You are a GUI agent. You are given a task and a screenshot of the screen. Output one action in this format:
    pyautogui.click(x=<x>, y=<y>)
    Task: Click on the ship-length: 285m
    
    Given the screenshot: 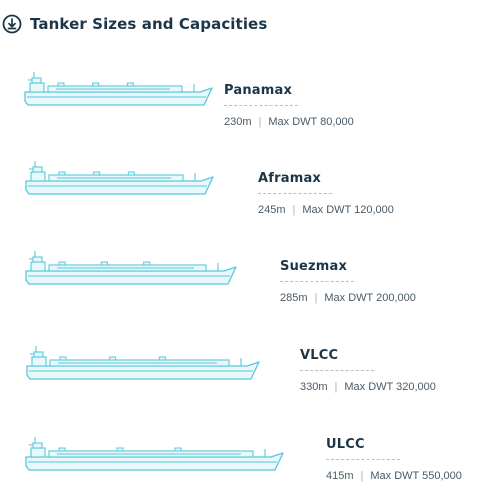 What is the action you would take?
    pyautogui.click(x=294, y=298)
    